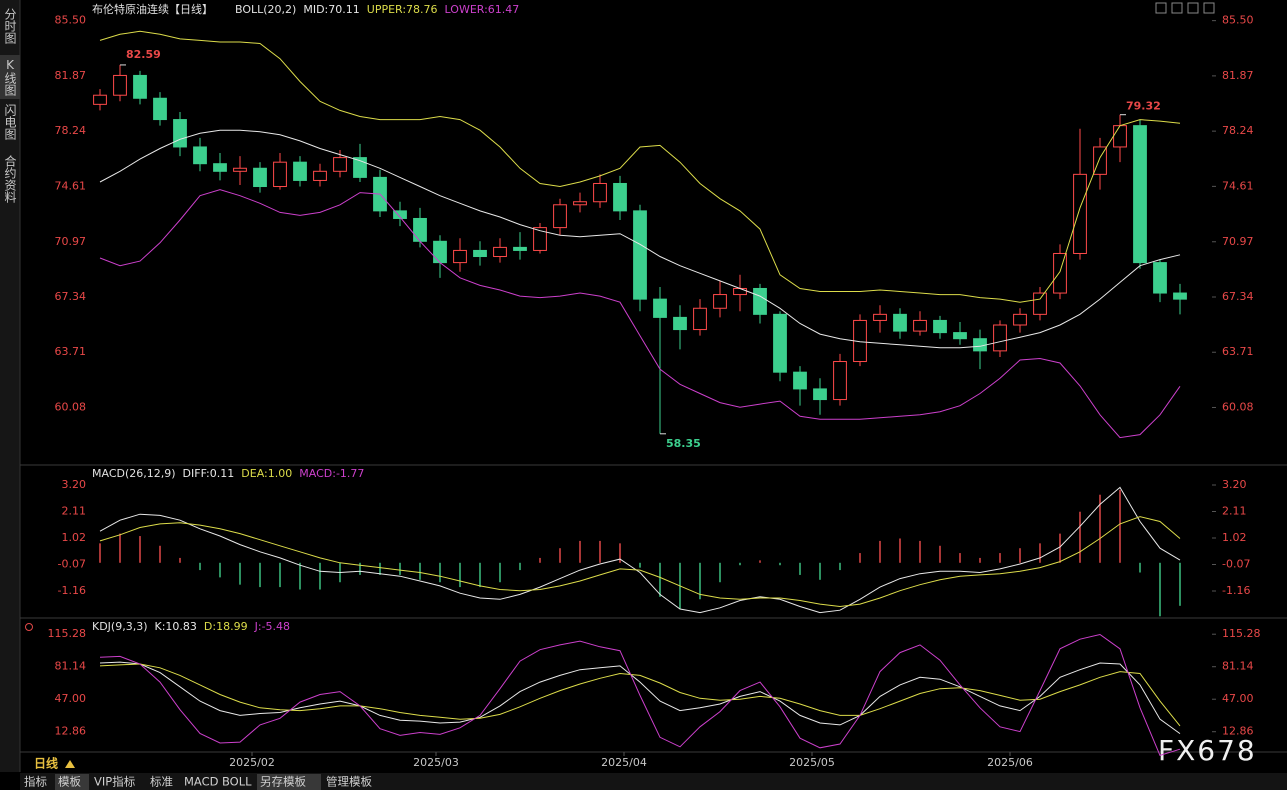 The height and width of the screenshot is (790, 1287). Describe the element at coordinates (1238, 731) in the screenshot. I see `y-tick-label: 12.86` at that location.